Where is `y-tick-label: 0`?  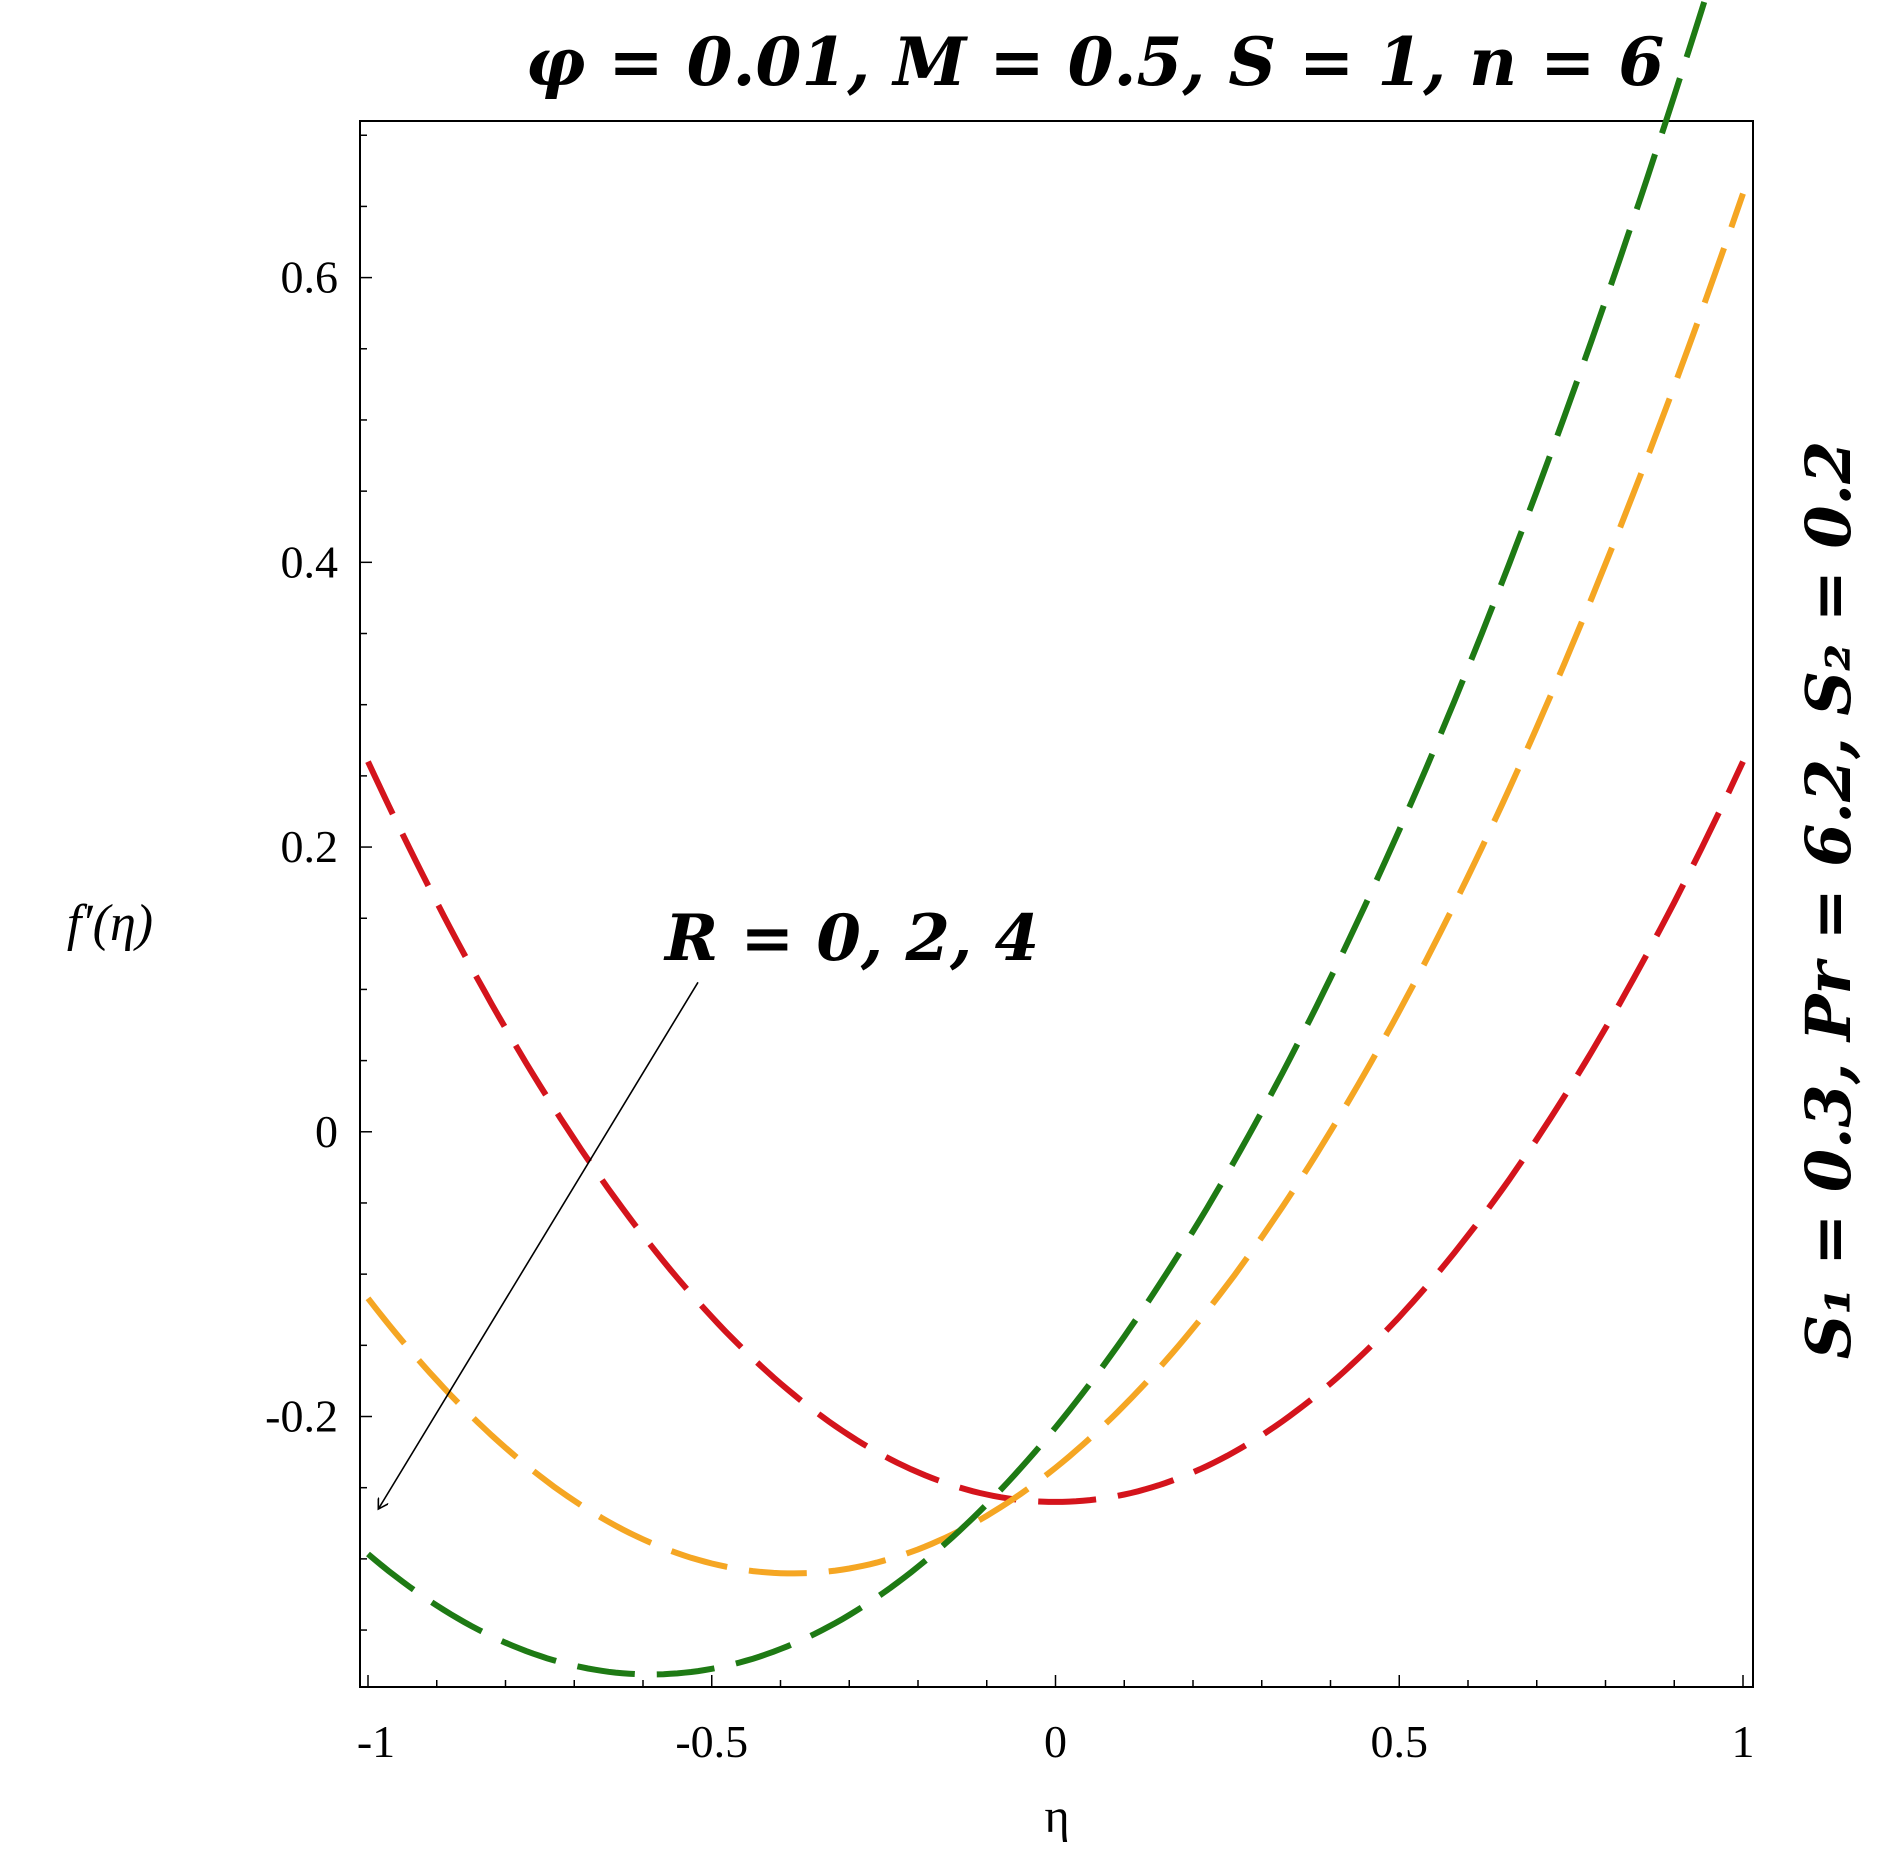
y-tick-label: 0 is located at coordinates (326, 1131).